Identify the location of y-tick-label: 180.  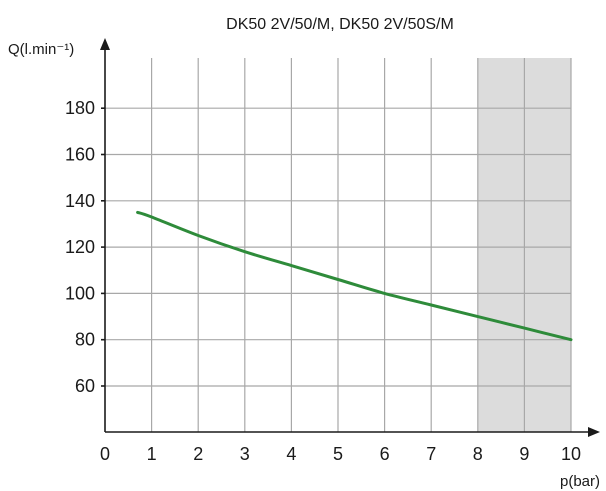
(80, 108).